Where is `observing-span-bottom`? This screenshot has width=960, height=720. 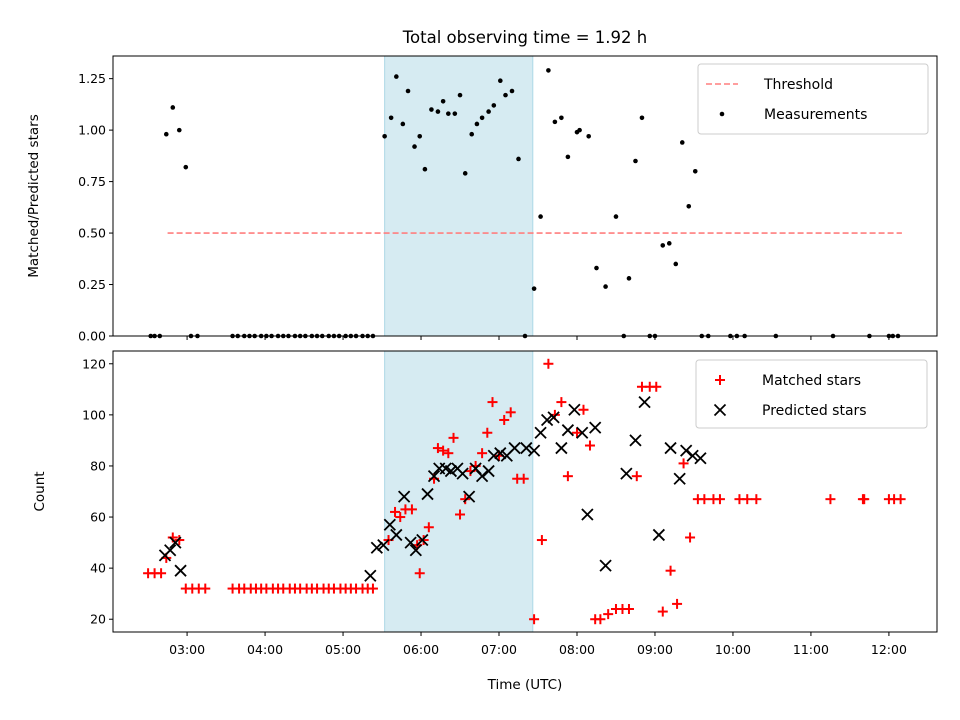
observing-span-bottom is located at coordinates (459, 491).